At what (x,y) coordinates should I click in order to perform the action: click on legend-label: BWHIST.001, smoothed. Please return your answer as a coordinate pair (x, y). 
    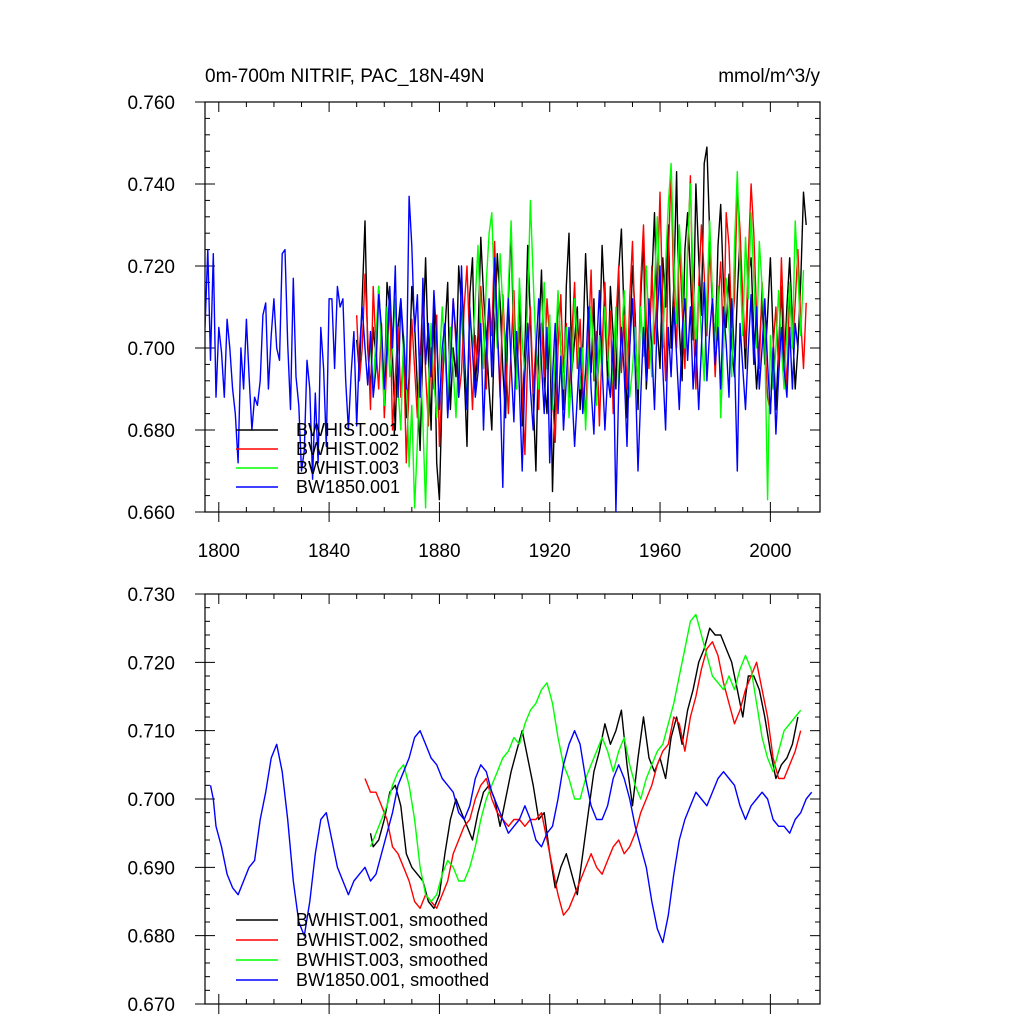
    Looking at the image, I should click on (392, 920).